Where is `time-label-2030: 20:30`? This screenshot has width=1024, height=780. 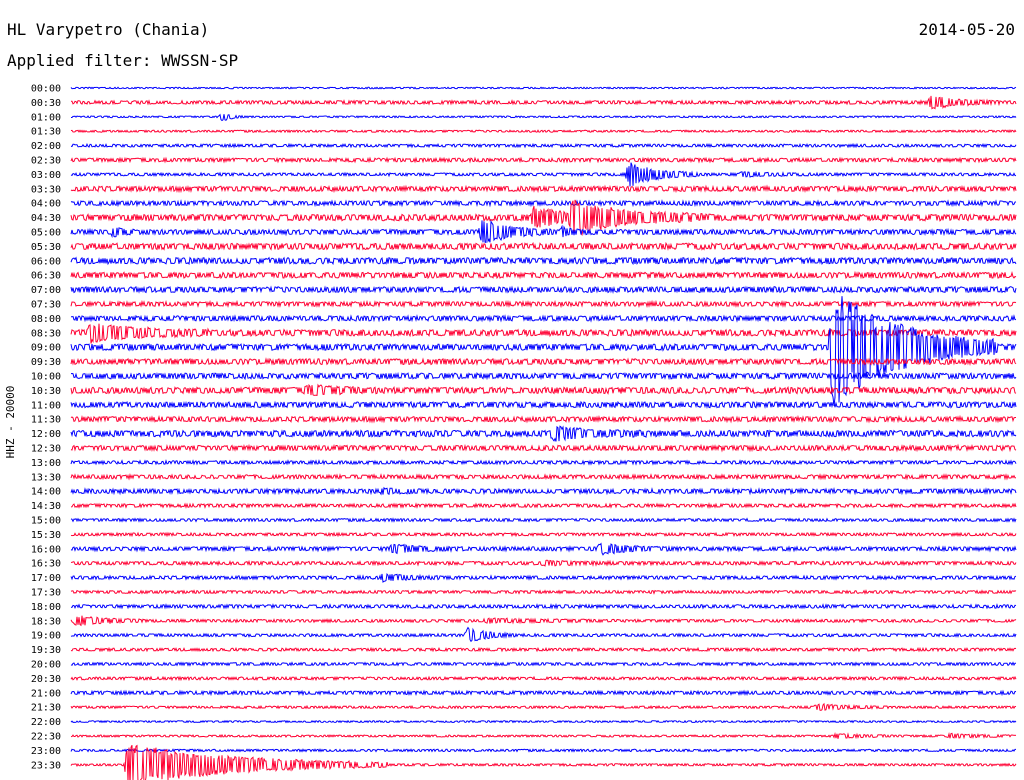
time-label-2030: 20:30 is located at coordinates (46, 679).